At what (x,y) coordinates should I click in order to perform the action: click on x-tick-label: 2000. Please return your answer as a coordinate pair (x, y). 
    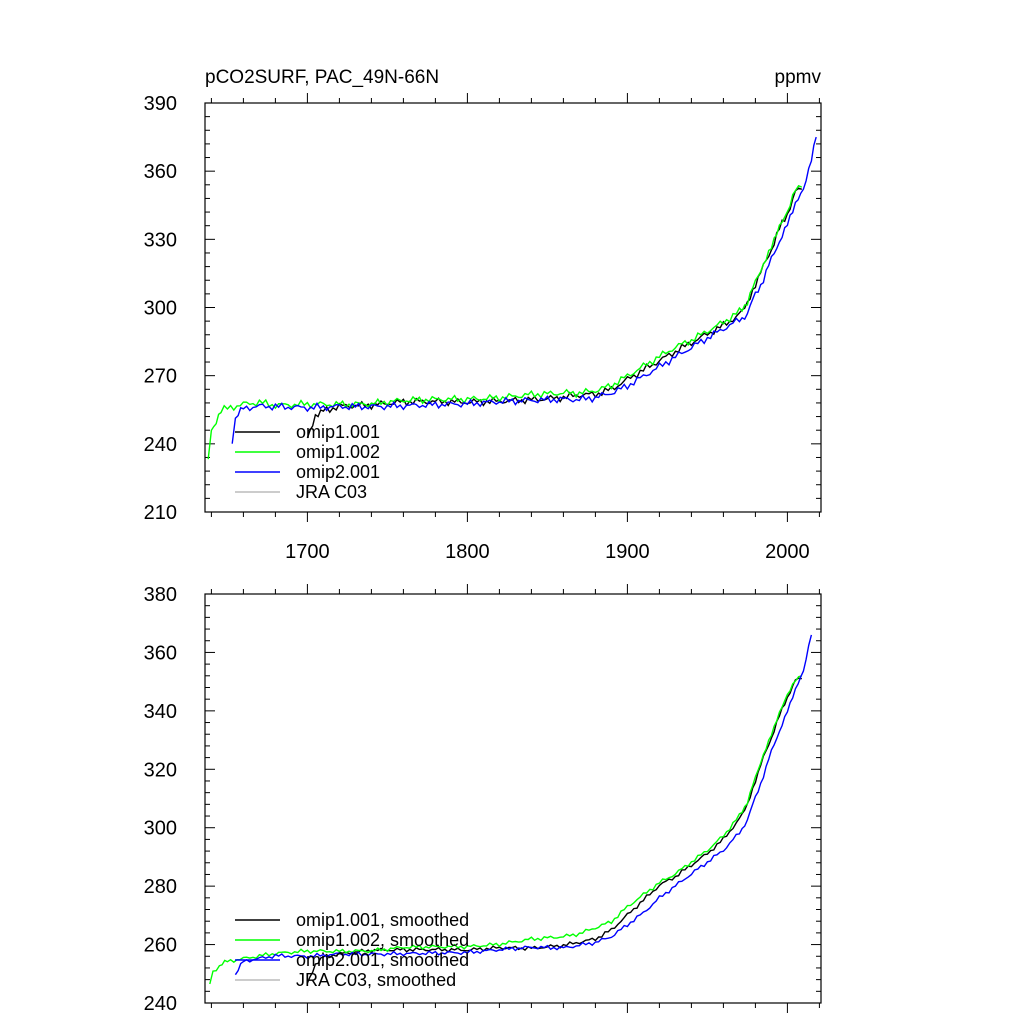
    Looking at the image, I should click on (787, 552).